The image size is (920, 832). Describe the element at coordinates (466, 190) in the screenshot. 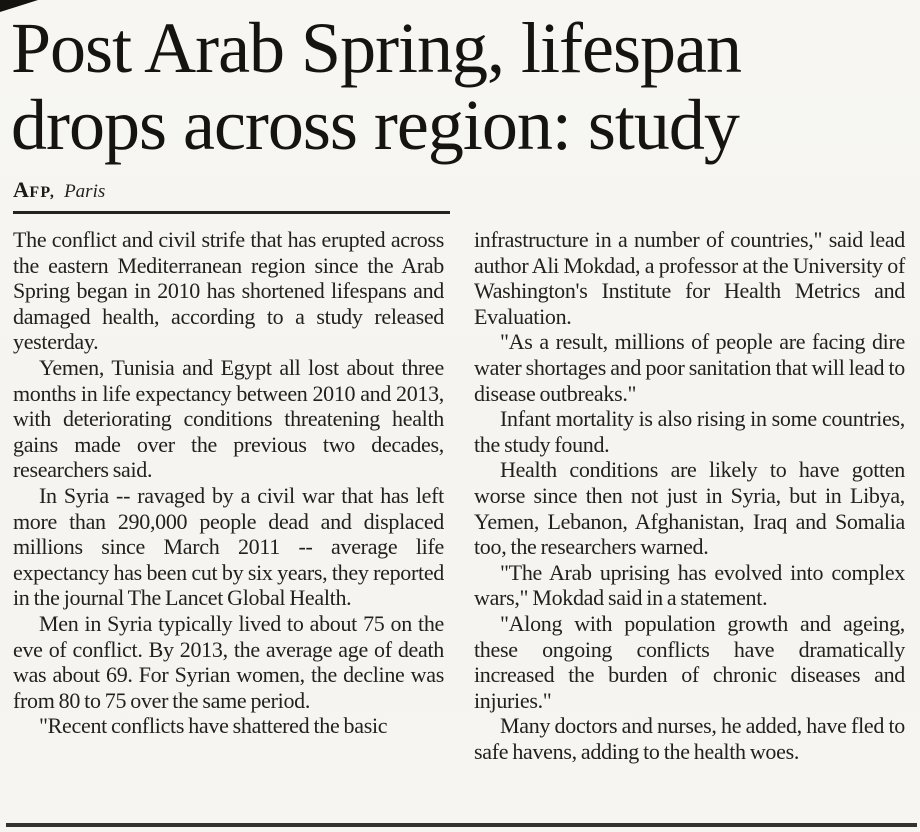

I see `byline: AFP, Paris` at that location.